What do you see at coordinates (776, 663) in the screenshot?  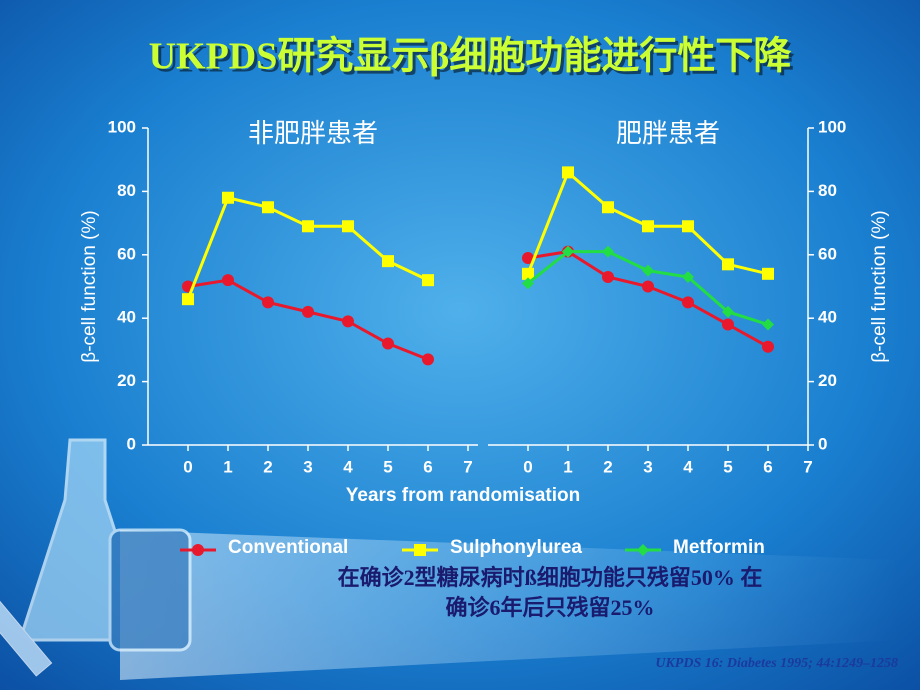 I see `citation: UKPDS 16: Diabetes 1995; 44:1249–1258` at bounding box center [776, 663].